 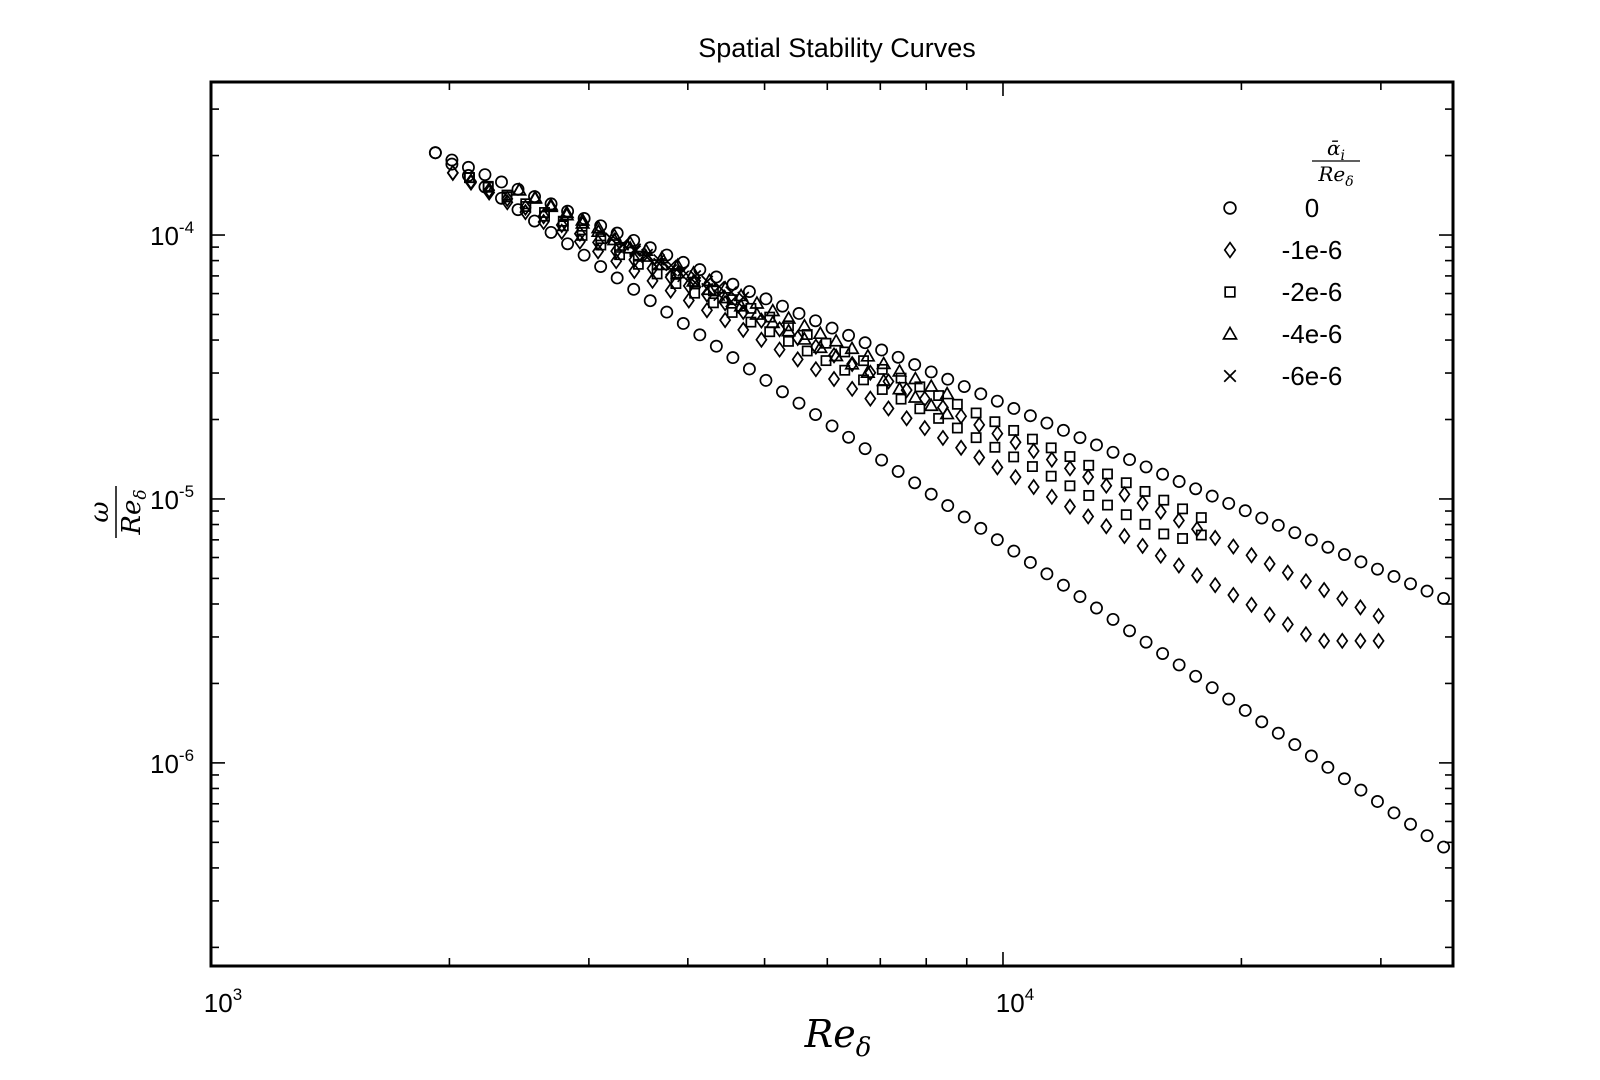 What do you see at coordinates (223, 1001) in the screenshot?
I see `x-tick-label: 10³` at bounding box center [223, 1001].